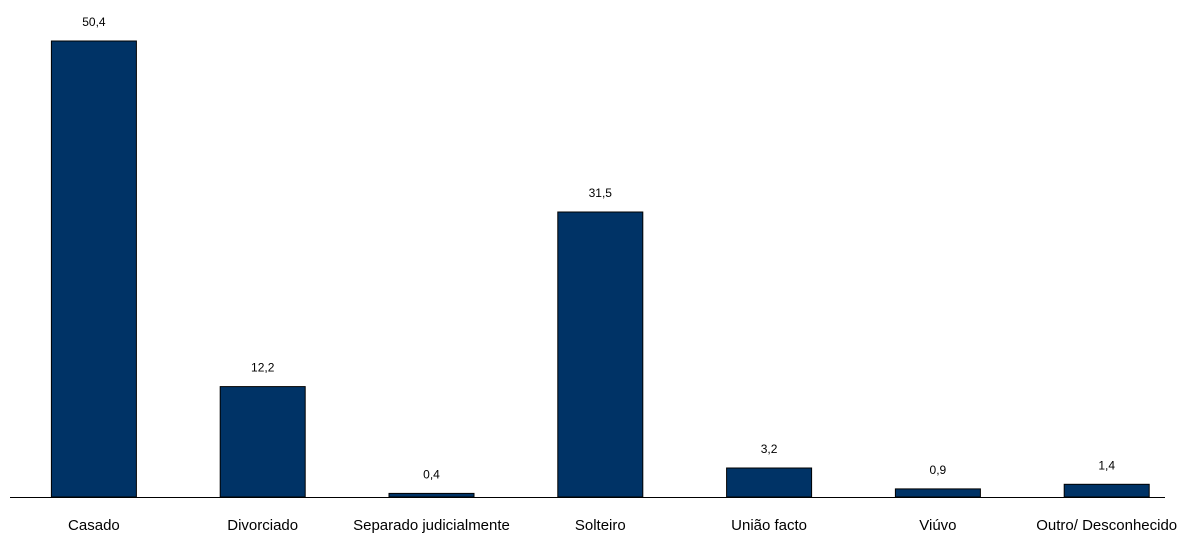 The height and width of the screenshot is (539, 1177). What do you see at coordinates (1106, 525) in the screenshot?
I see `category-tick-label: Outro/ Desconhecido` at bounding box center [1106, 525].